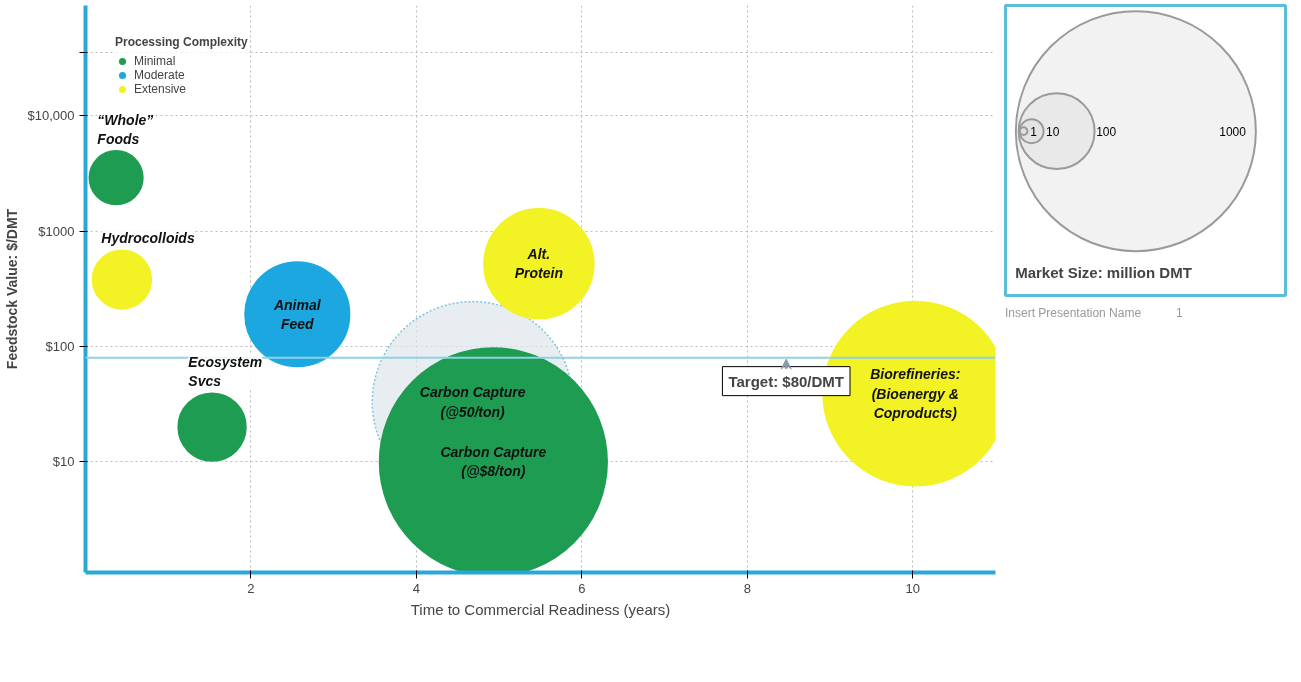 This screenshot has height=682, width=1301. What do you see at coordinates (472, 402) in the screenshot?
I see `annotation: Carbon Capture (@50/ton)` at bounding box center [472, 402].